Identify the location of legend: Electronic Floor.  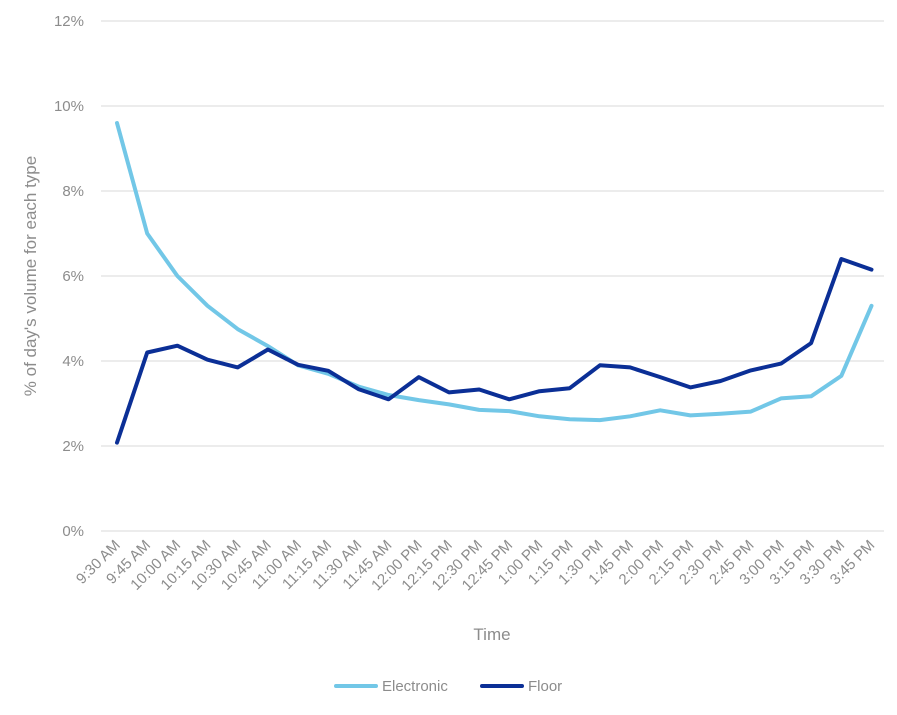
(448, 686).